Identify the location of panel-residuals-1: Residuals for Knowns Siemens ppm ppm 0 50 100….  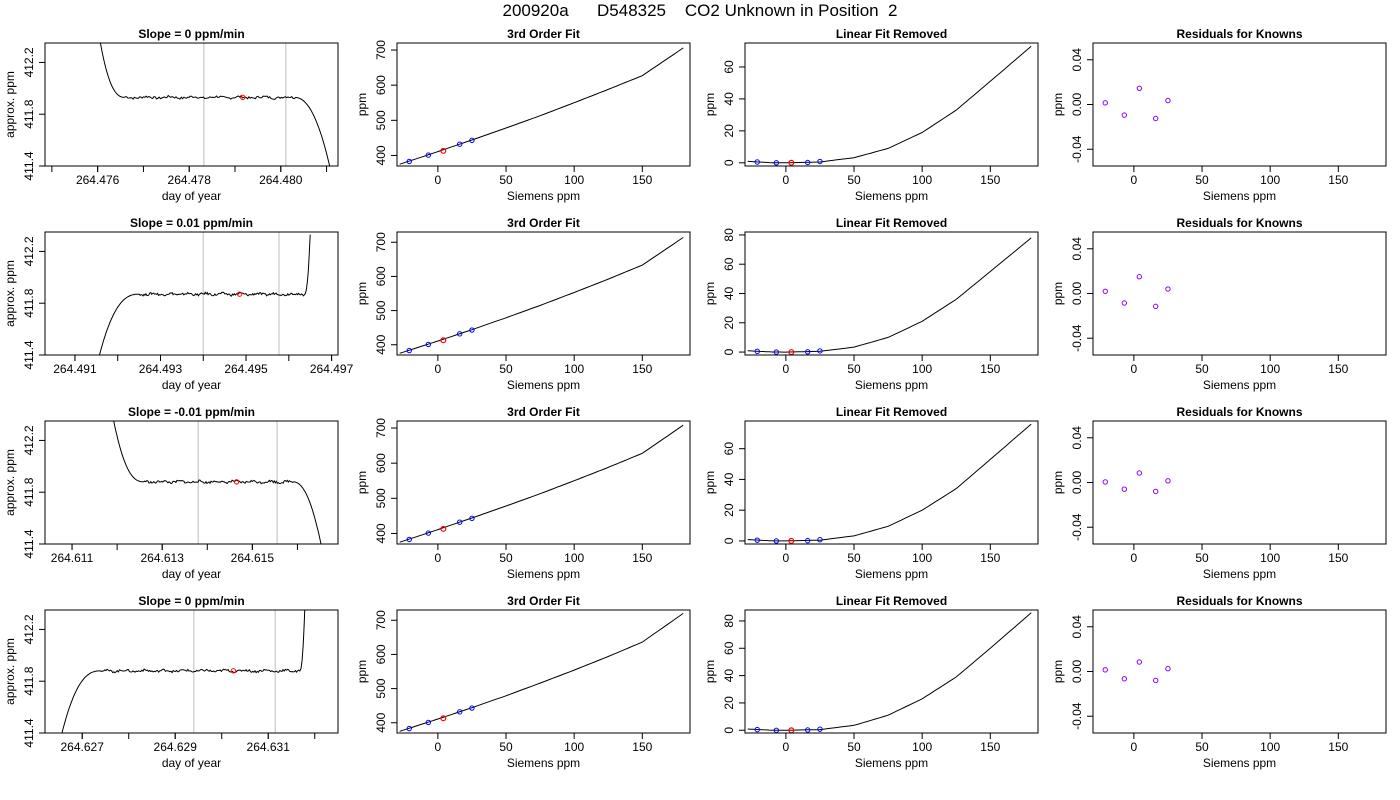
(1219, 115).